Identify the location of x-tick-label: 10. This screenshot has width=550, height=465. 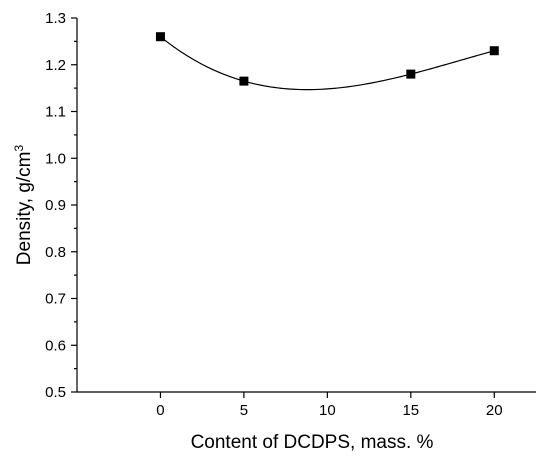
(327, 410).